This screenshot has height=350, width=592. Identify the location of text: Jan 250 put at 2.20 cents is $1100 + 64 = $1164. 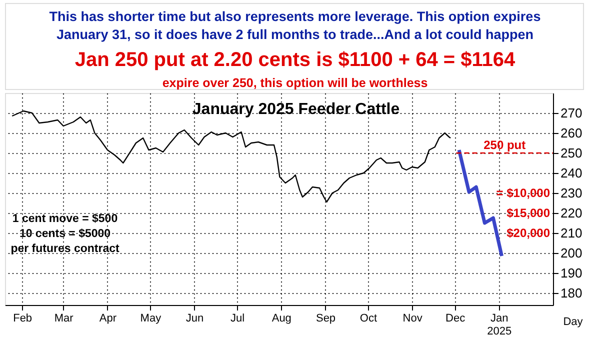
(295, 60).